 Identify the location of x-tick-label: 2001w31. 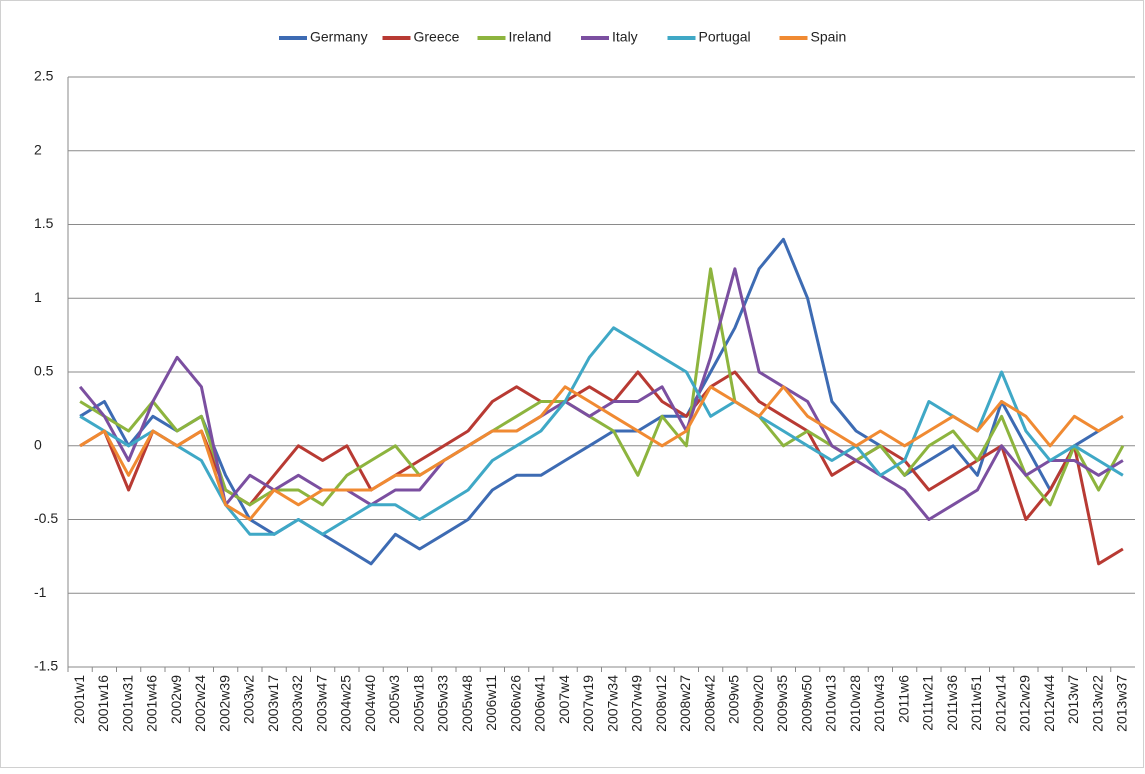
(127, 703).